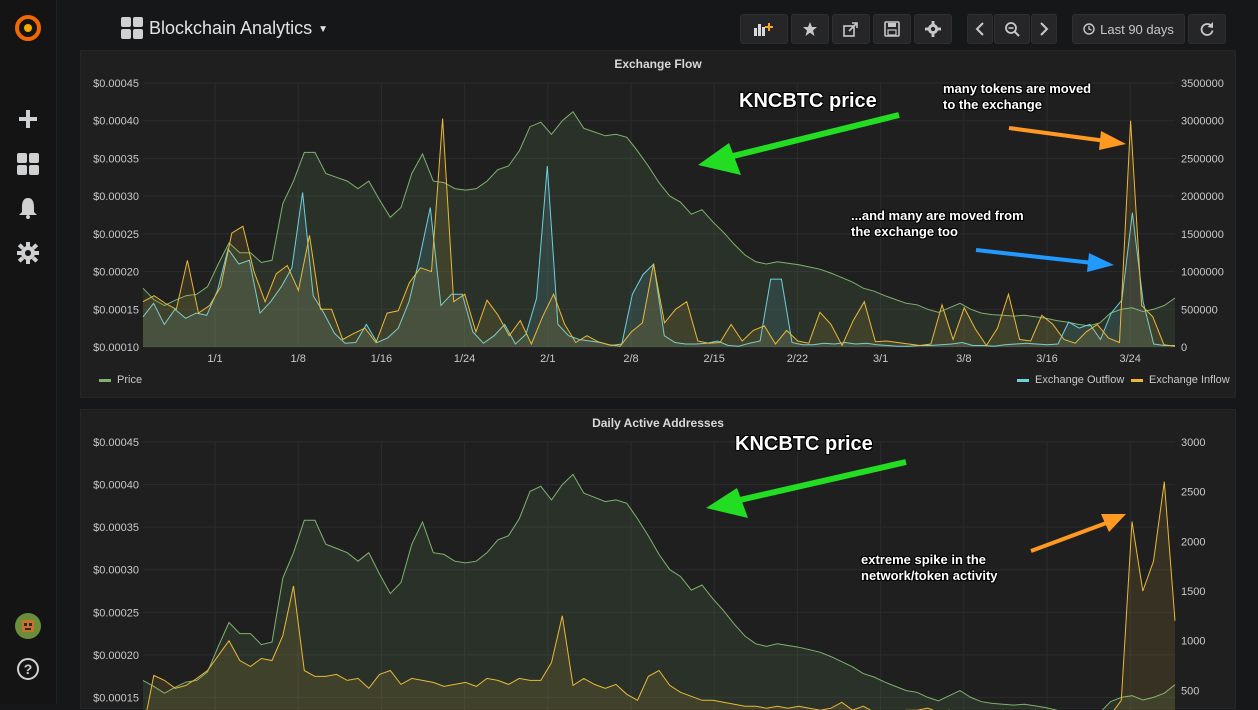  Describe the element at coordinates (1202, 197) in the screenshot. I see `y-right-tick-label: 2000000` at that location.